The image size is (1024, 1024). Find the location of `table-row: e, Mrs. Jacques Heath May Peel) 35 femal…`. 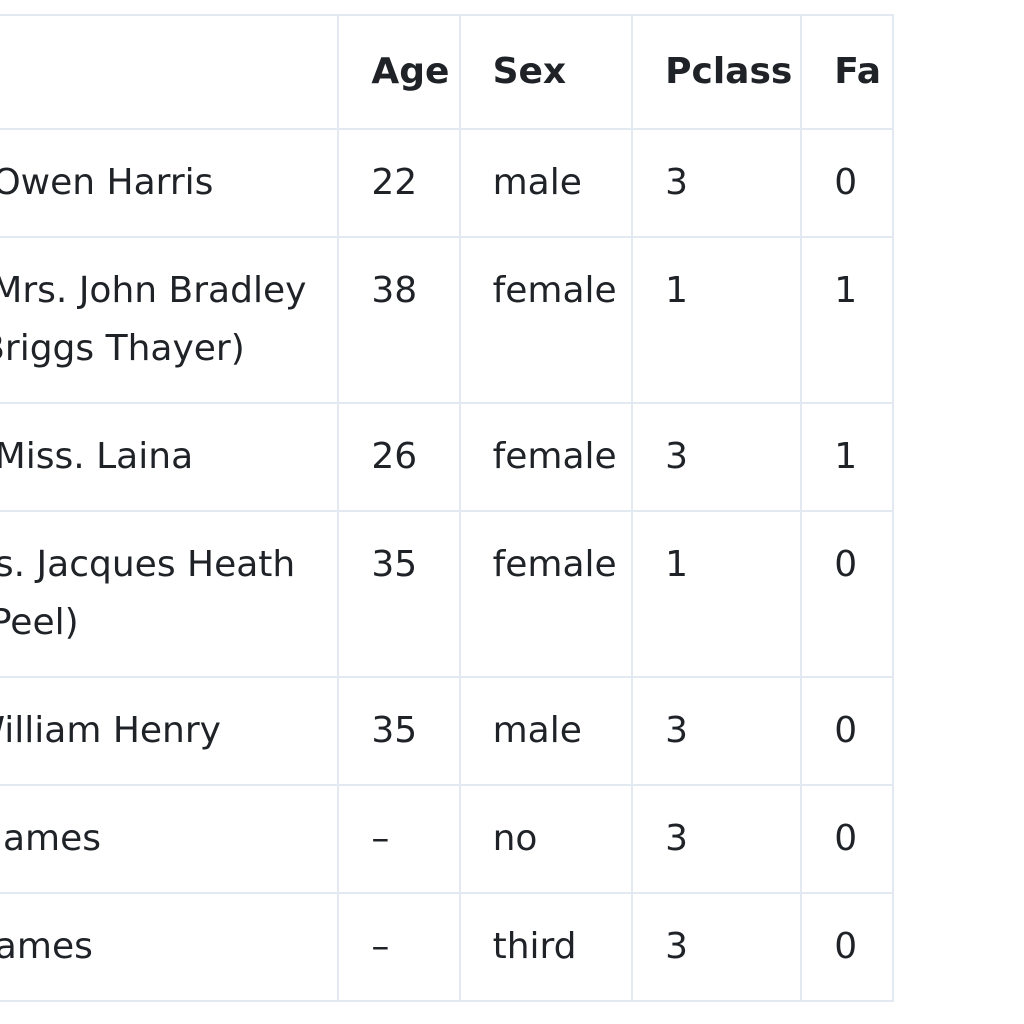

table-row: e, Mrs. Jacques Heath May Peel) 35 femal… is located at coordinates (447, 594).